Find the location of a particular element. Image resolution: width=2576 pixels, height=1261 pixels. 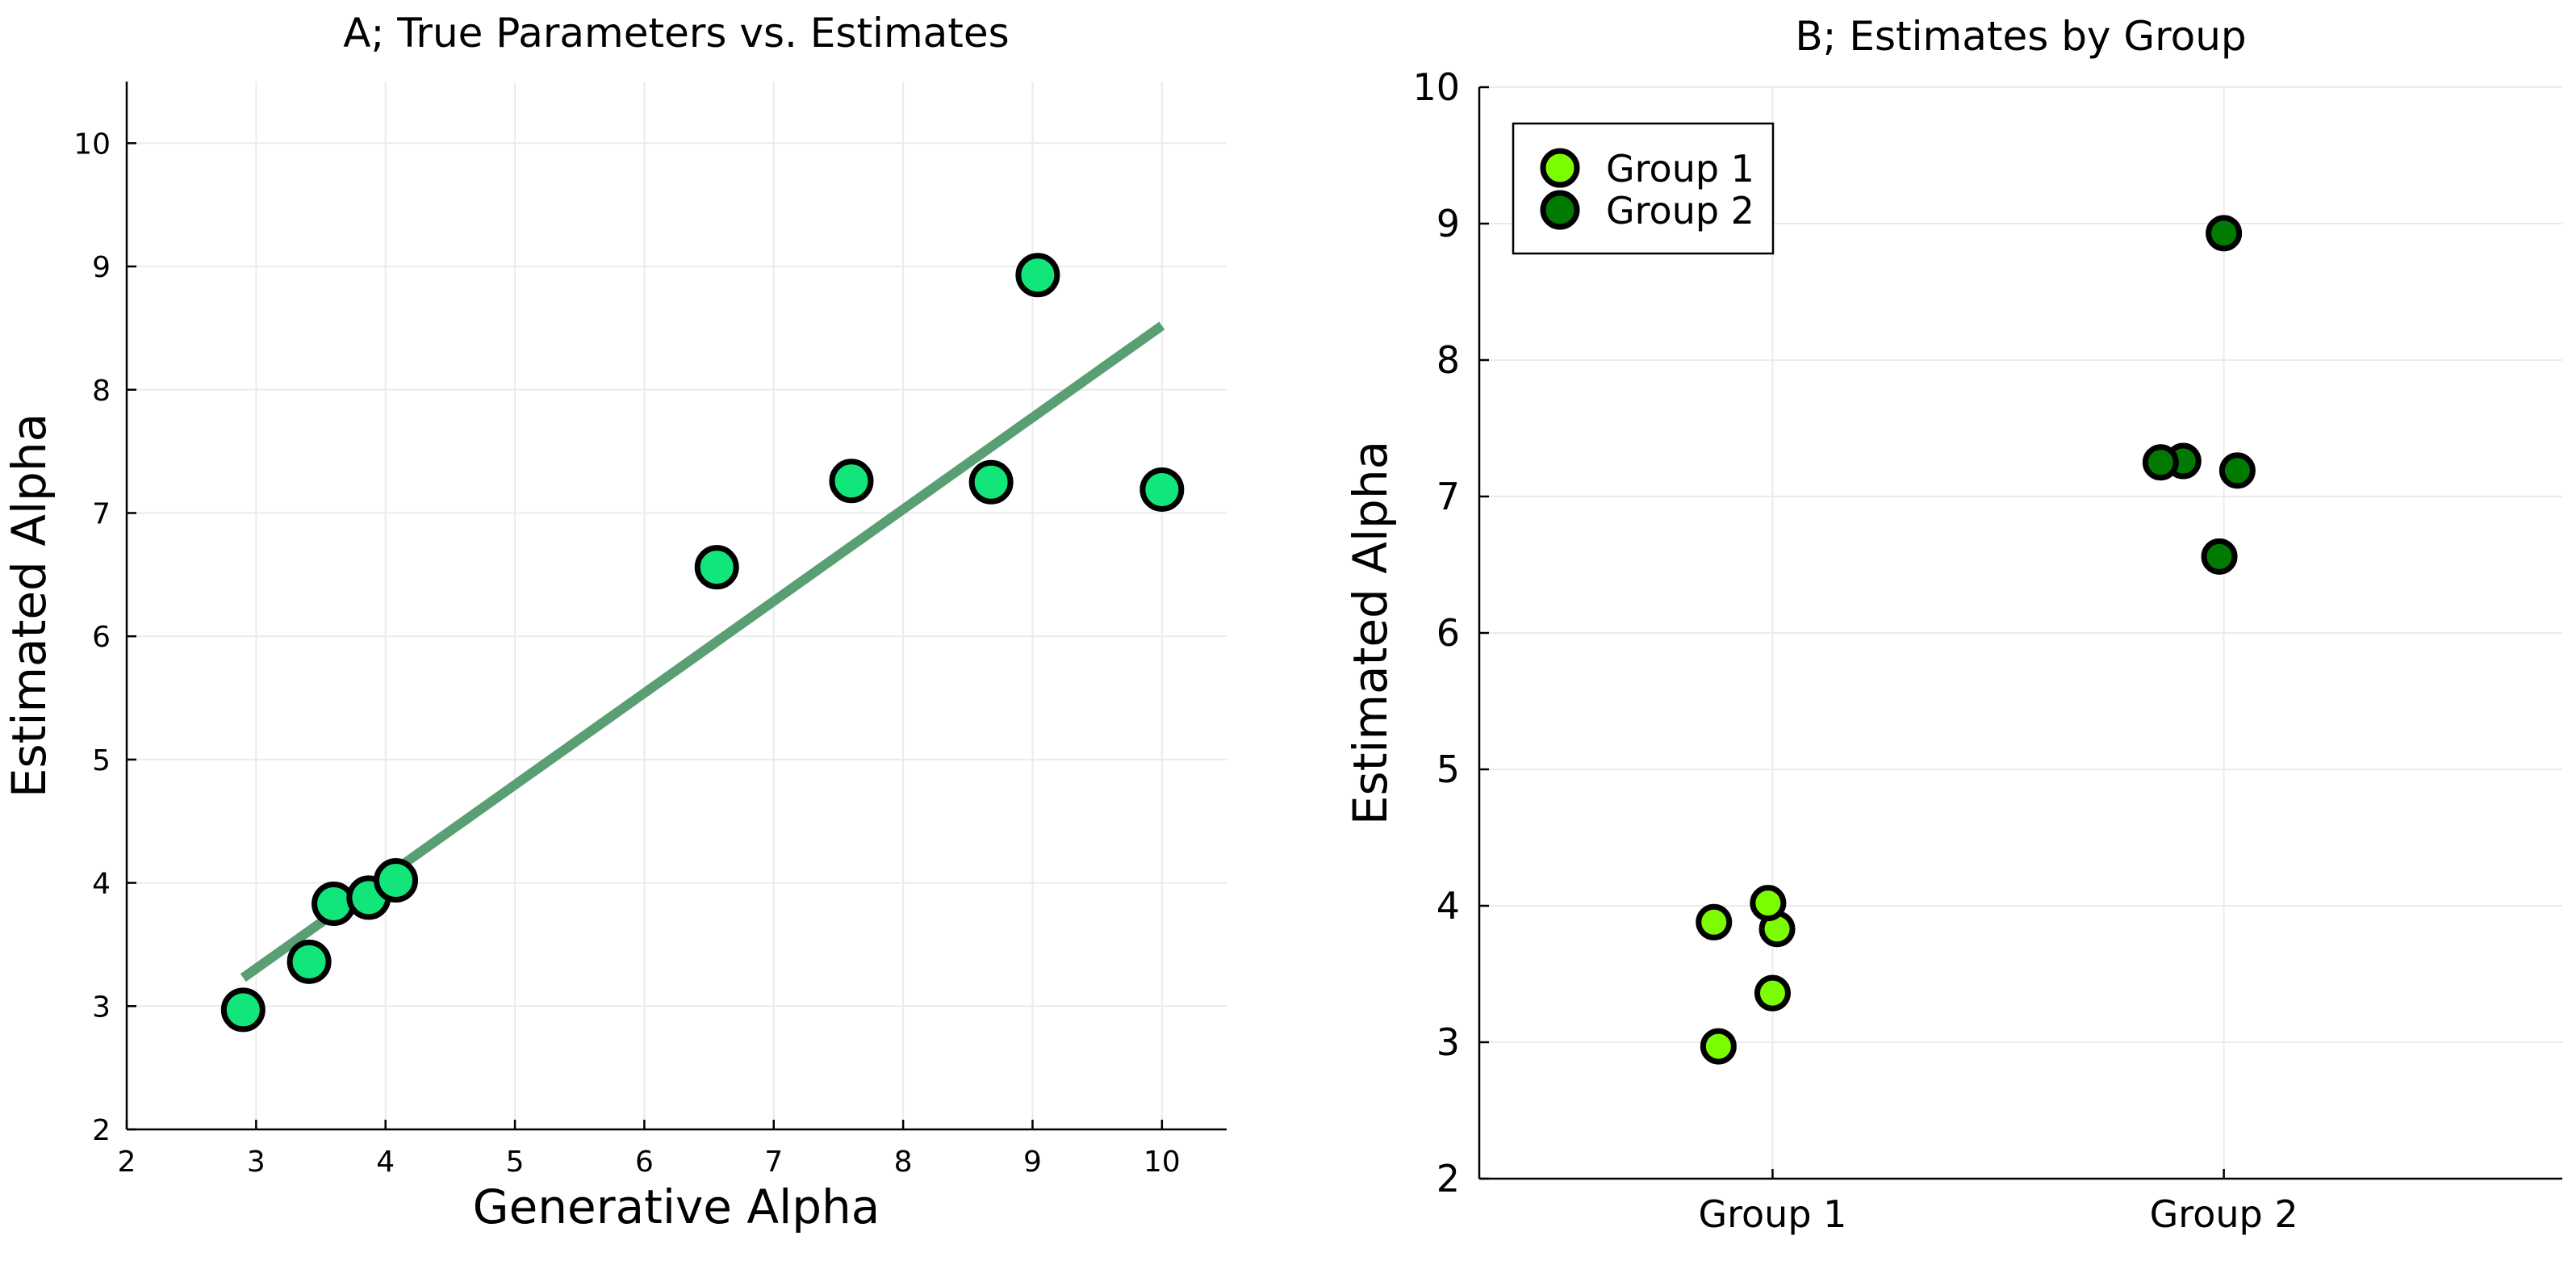

panel-a-y-tick-label: 2 is located at coordinates (101, 1130).